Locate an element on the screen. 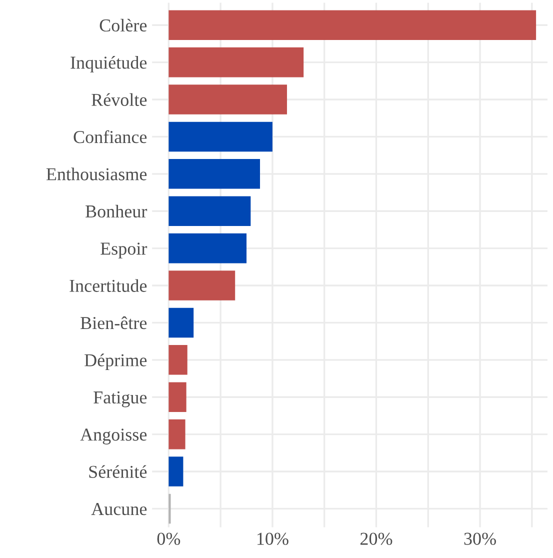 This screenshot has height=558, width=553. y-tick-label: Bien-être is located at coordinates (113, 323).